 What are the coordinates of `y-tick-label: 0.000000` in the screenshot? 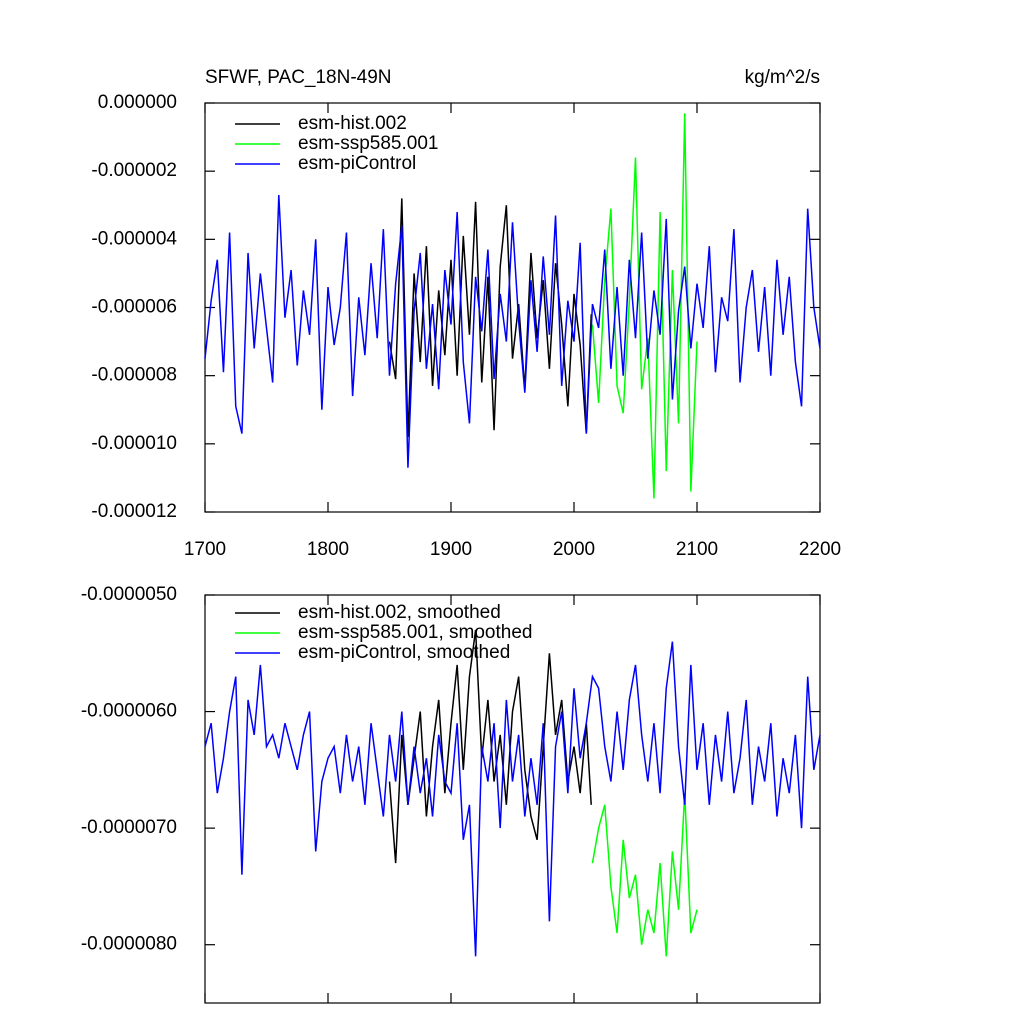 It's located at (137, 102).